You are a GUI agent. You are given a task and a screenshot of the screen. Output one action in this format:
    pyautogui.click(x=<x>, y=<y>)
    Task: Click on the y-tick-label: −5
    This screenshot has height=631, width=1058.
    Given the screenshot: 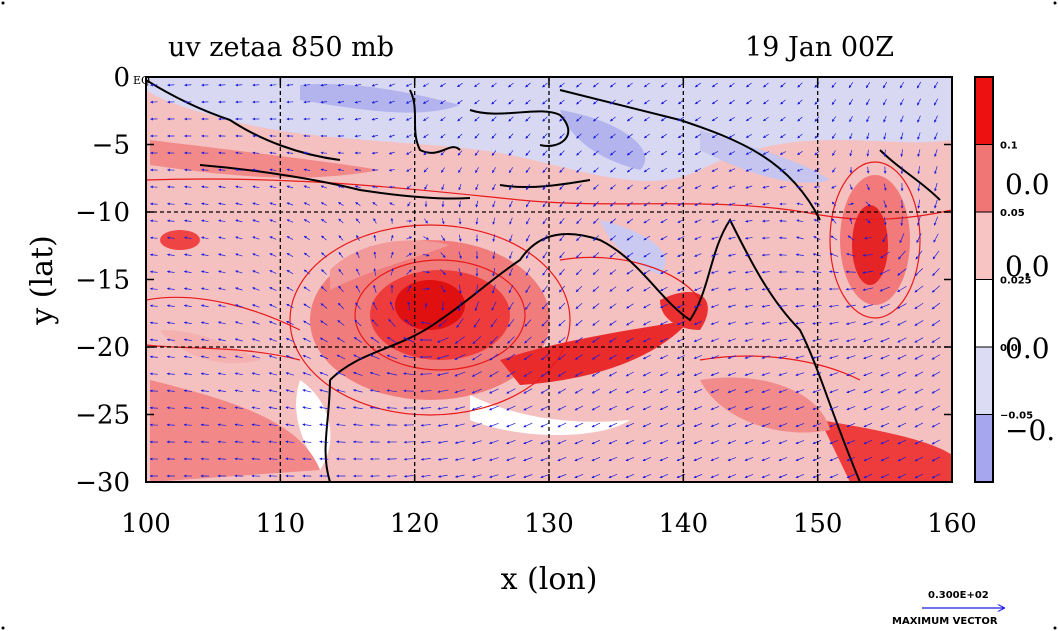 What is the action you would take?
    pyautogui.click(x=111, y=146)
    